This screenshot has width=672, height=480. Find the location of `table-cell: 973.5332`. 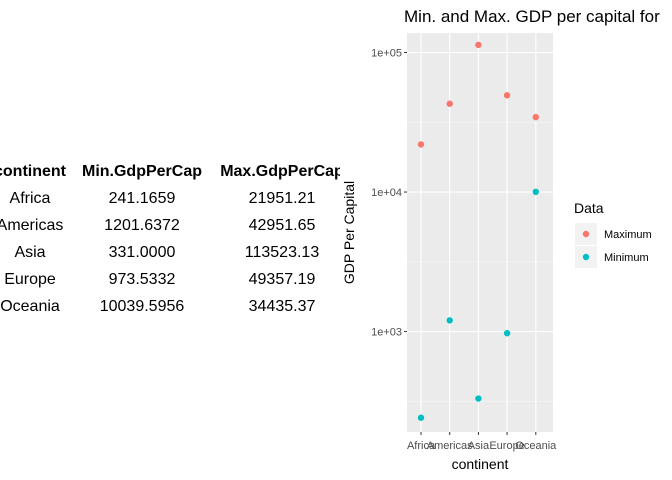

table-cell: 973.5332 is located at coordinates (142, 279).